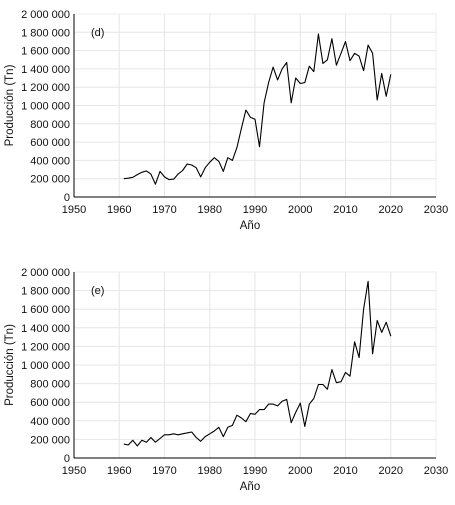 The width and height of the screenshot is (455, 505). I want to click on panel-label: (e), so click(97, 291).